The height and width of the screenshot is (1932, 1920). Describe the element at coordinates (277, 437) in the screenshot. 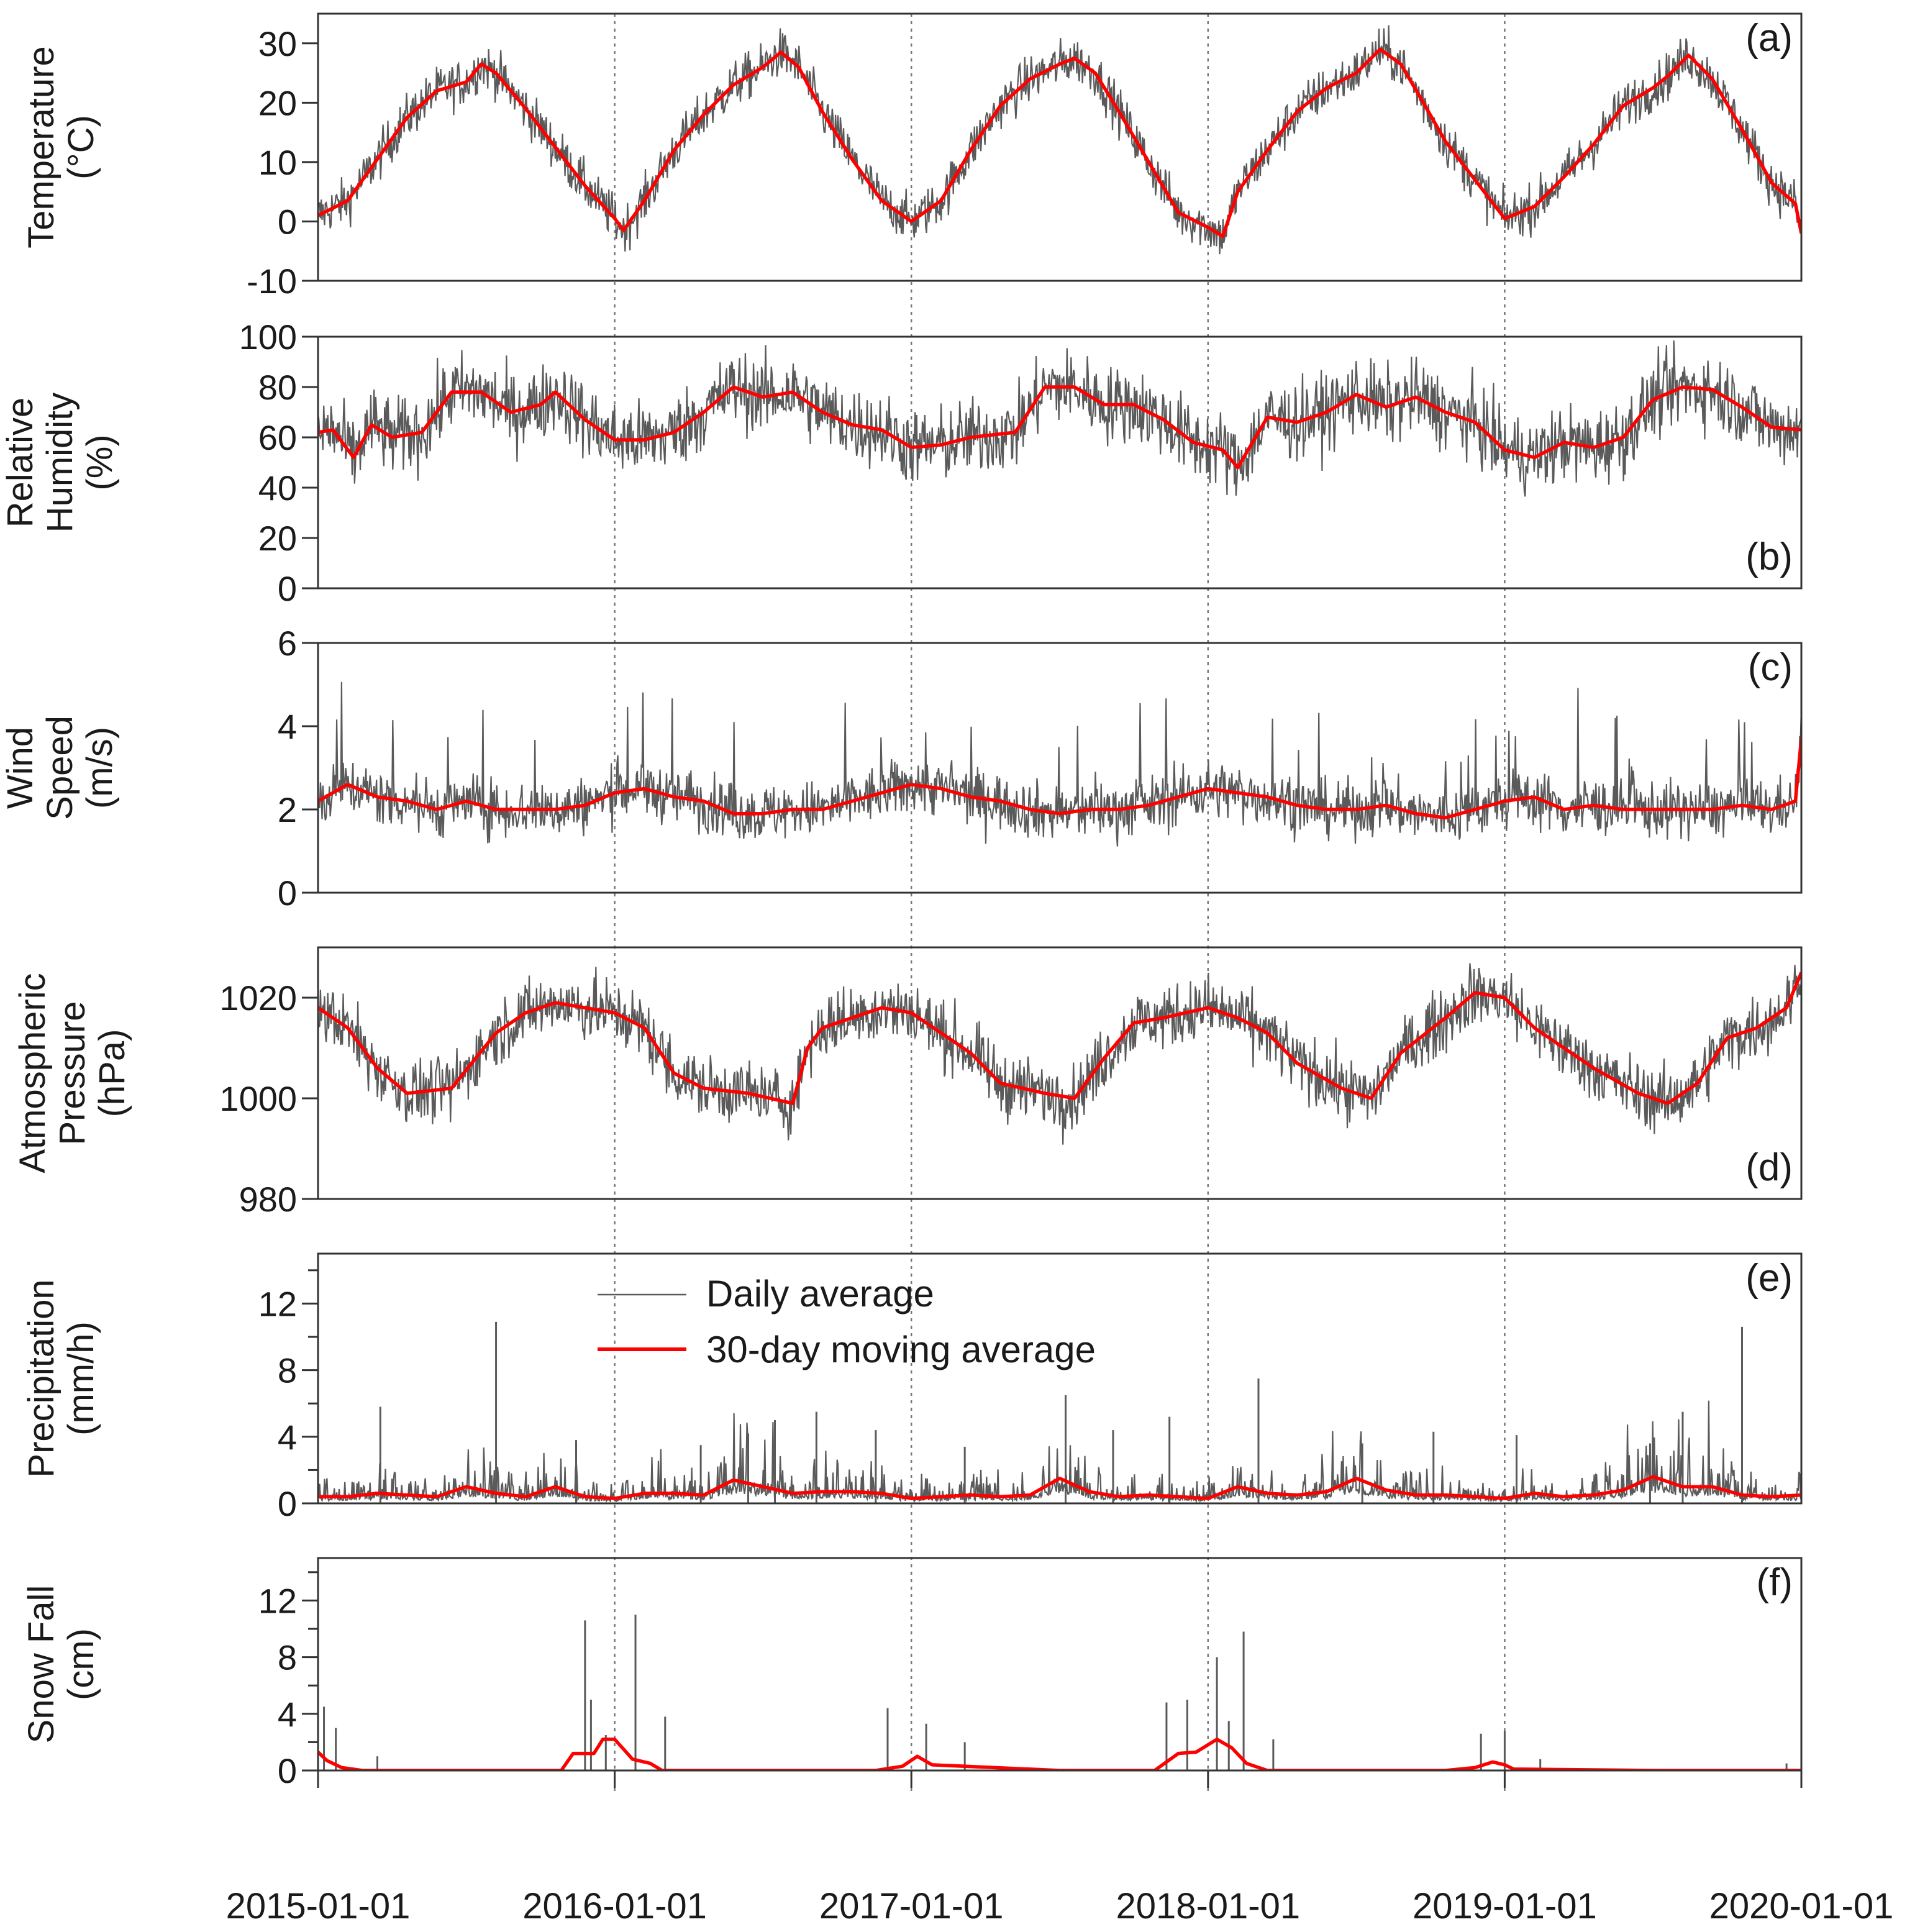

I see `y-tick-label: 60` at that location.